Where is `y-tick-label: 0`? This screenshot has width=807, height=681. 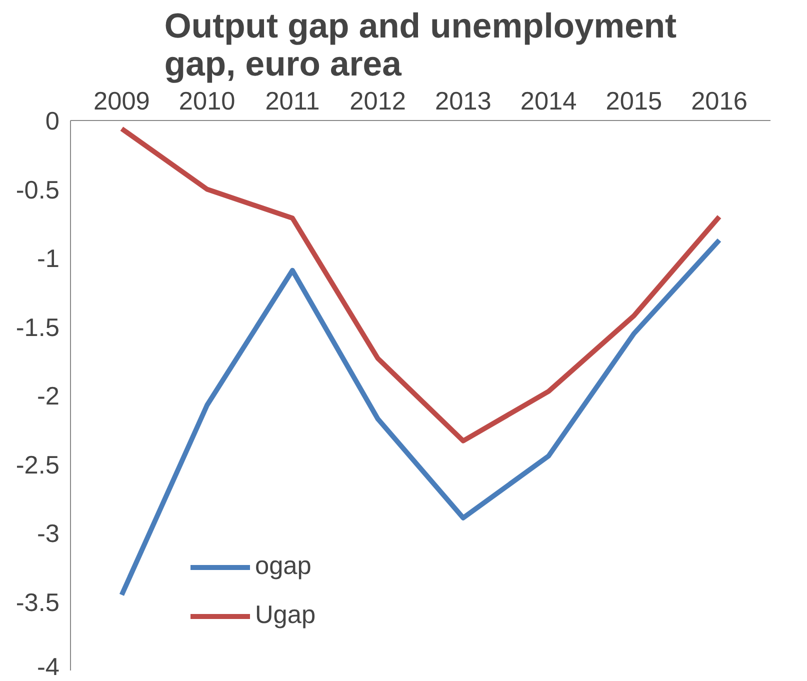
y-tick-label: 0 is located at coordinates (52, 122).